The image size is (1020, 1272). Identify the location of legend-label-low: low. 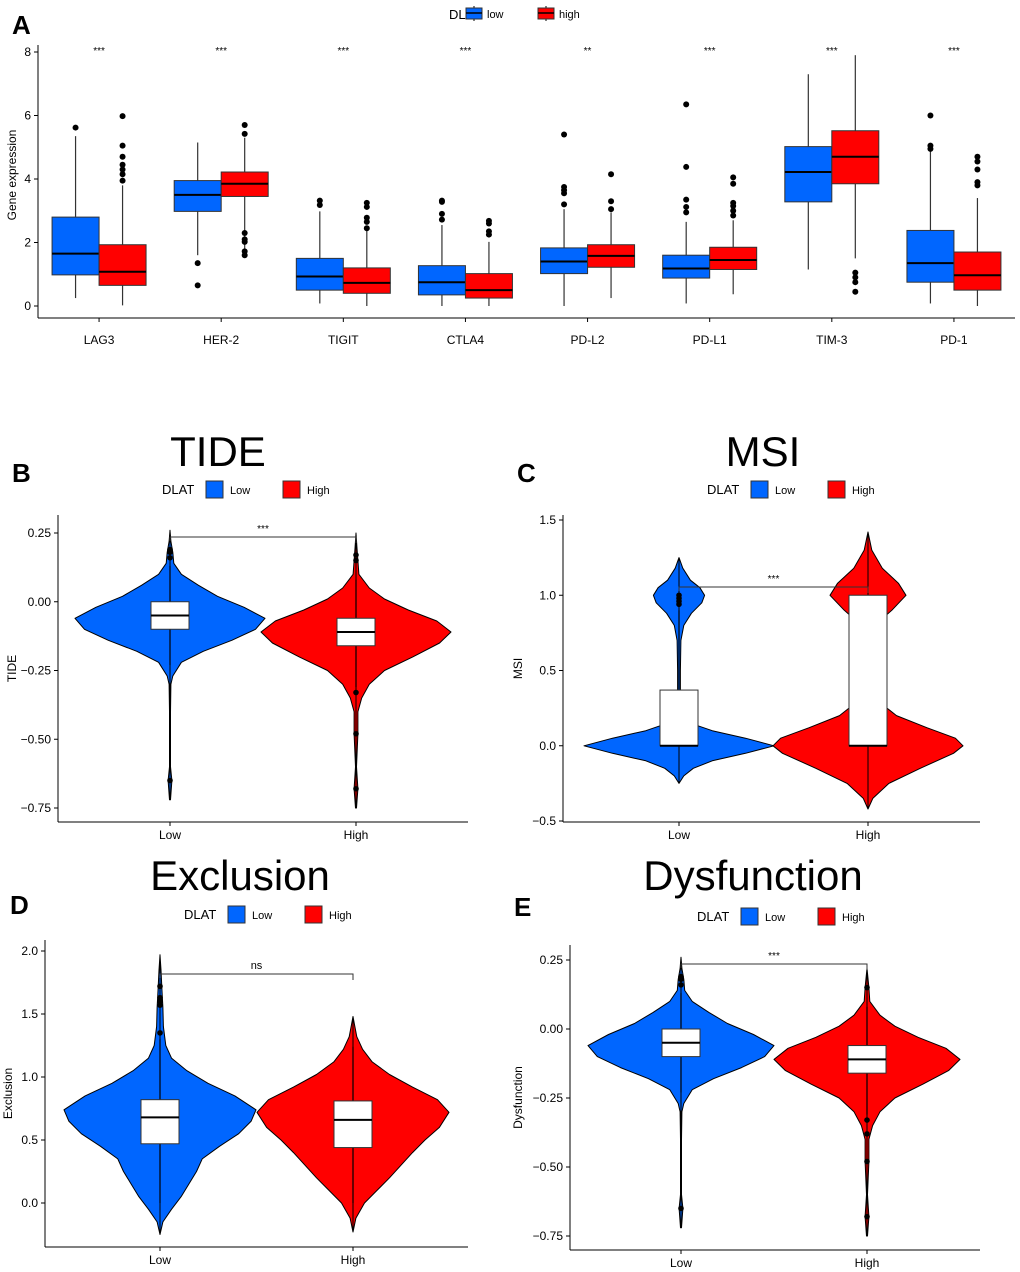
(495, 15).